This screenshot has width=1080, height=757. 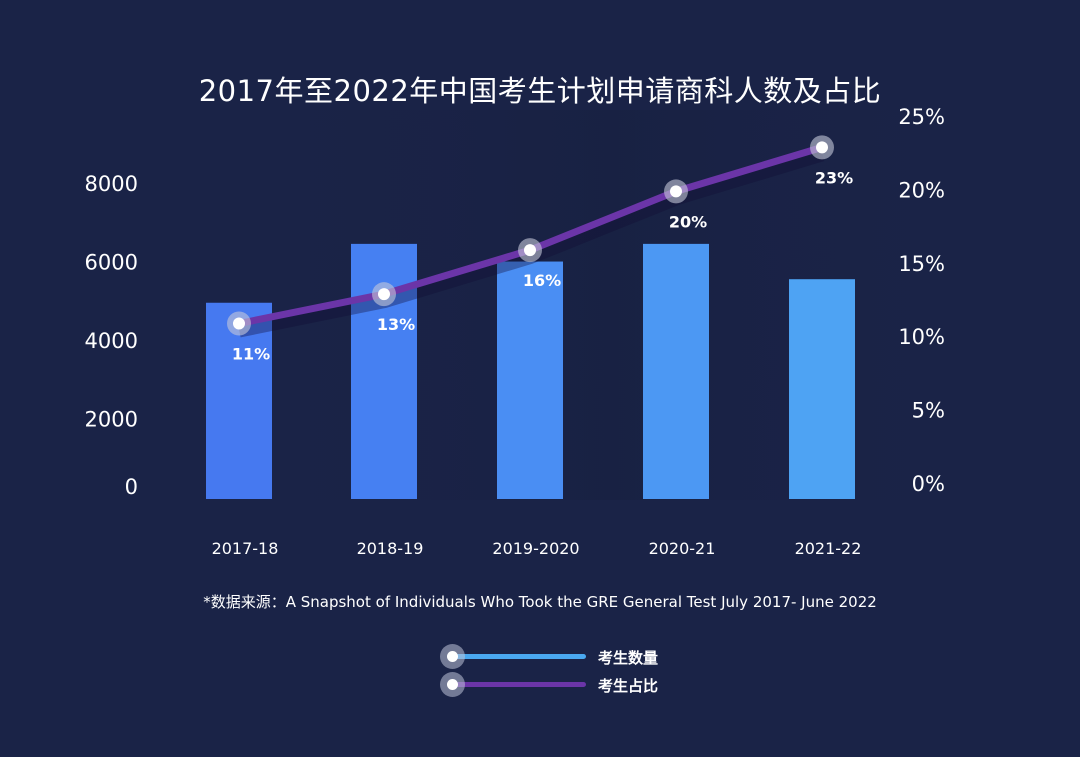 I want to click on x-tick-label: 2018-19, so click(x=390, y=548).